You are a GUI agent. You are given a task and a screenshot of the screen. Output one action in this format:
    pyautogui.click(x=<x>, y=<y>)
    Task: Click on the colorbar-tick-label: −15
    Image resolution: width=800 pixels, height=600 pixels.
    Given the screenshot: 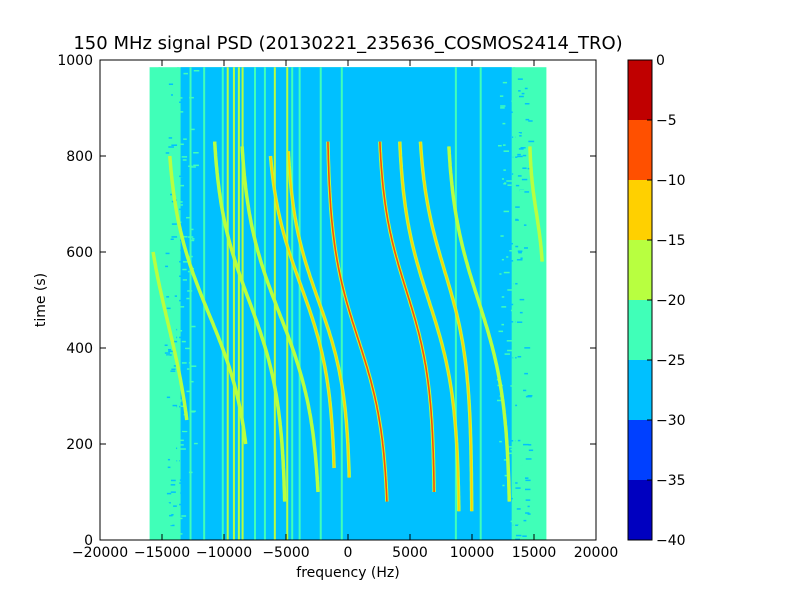 What is the action you would take?
    pyautogui.click(x=671, y=241)
    